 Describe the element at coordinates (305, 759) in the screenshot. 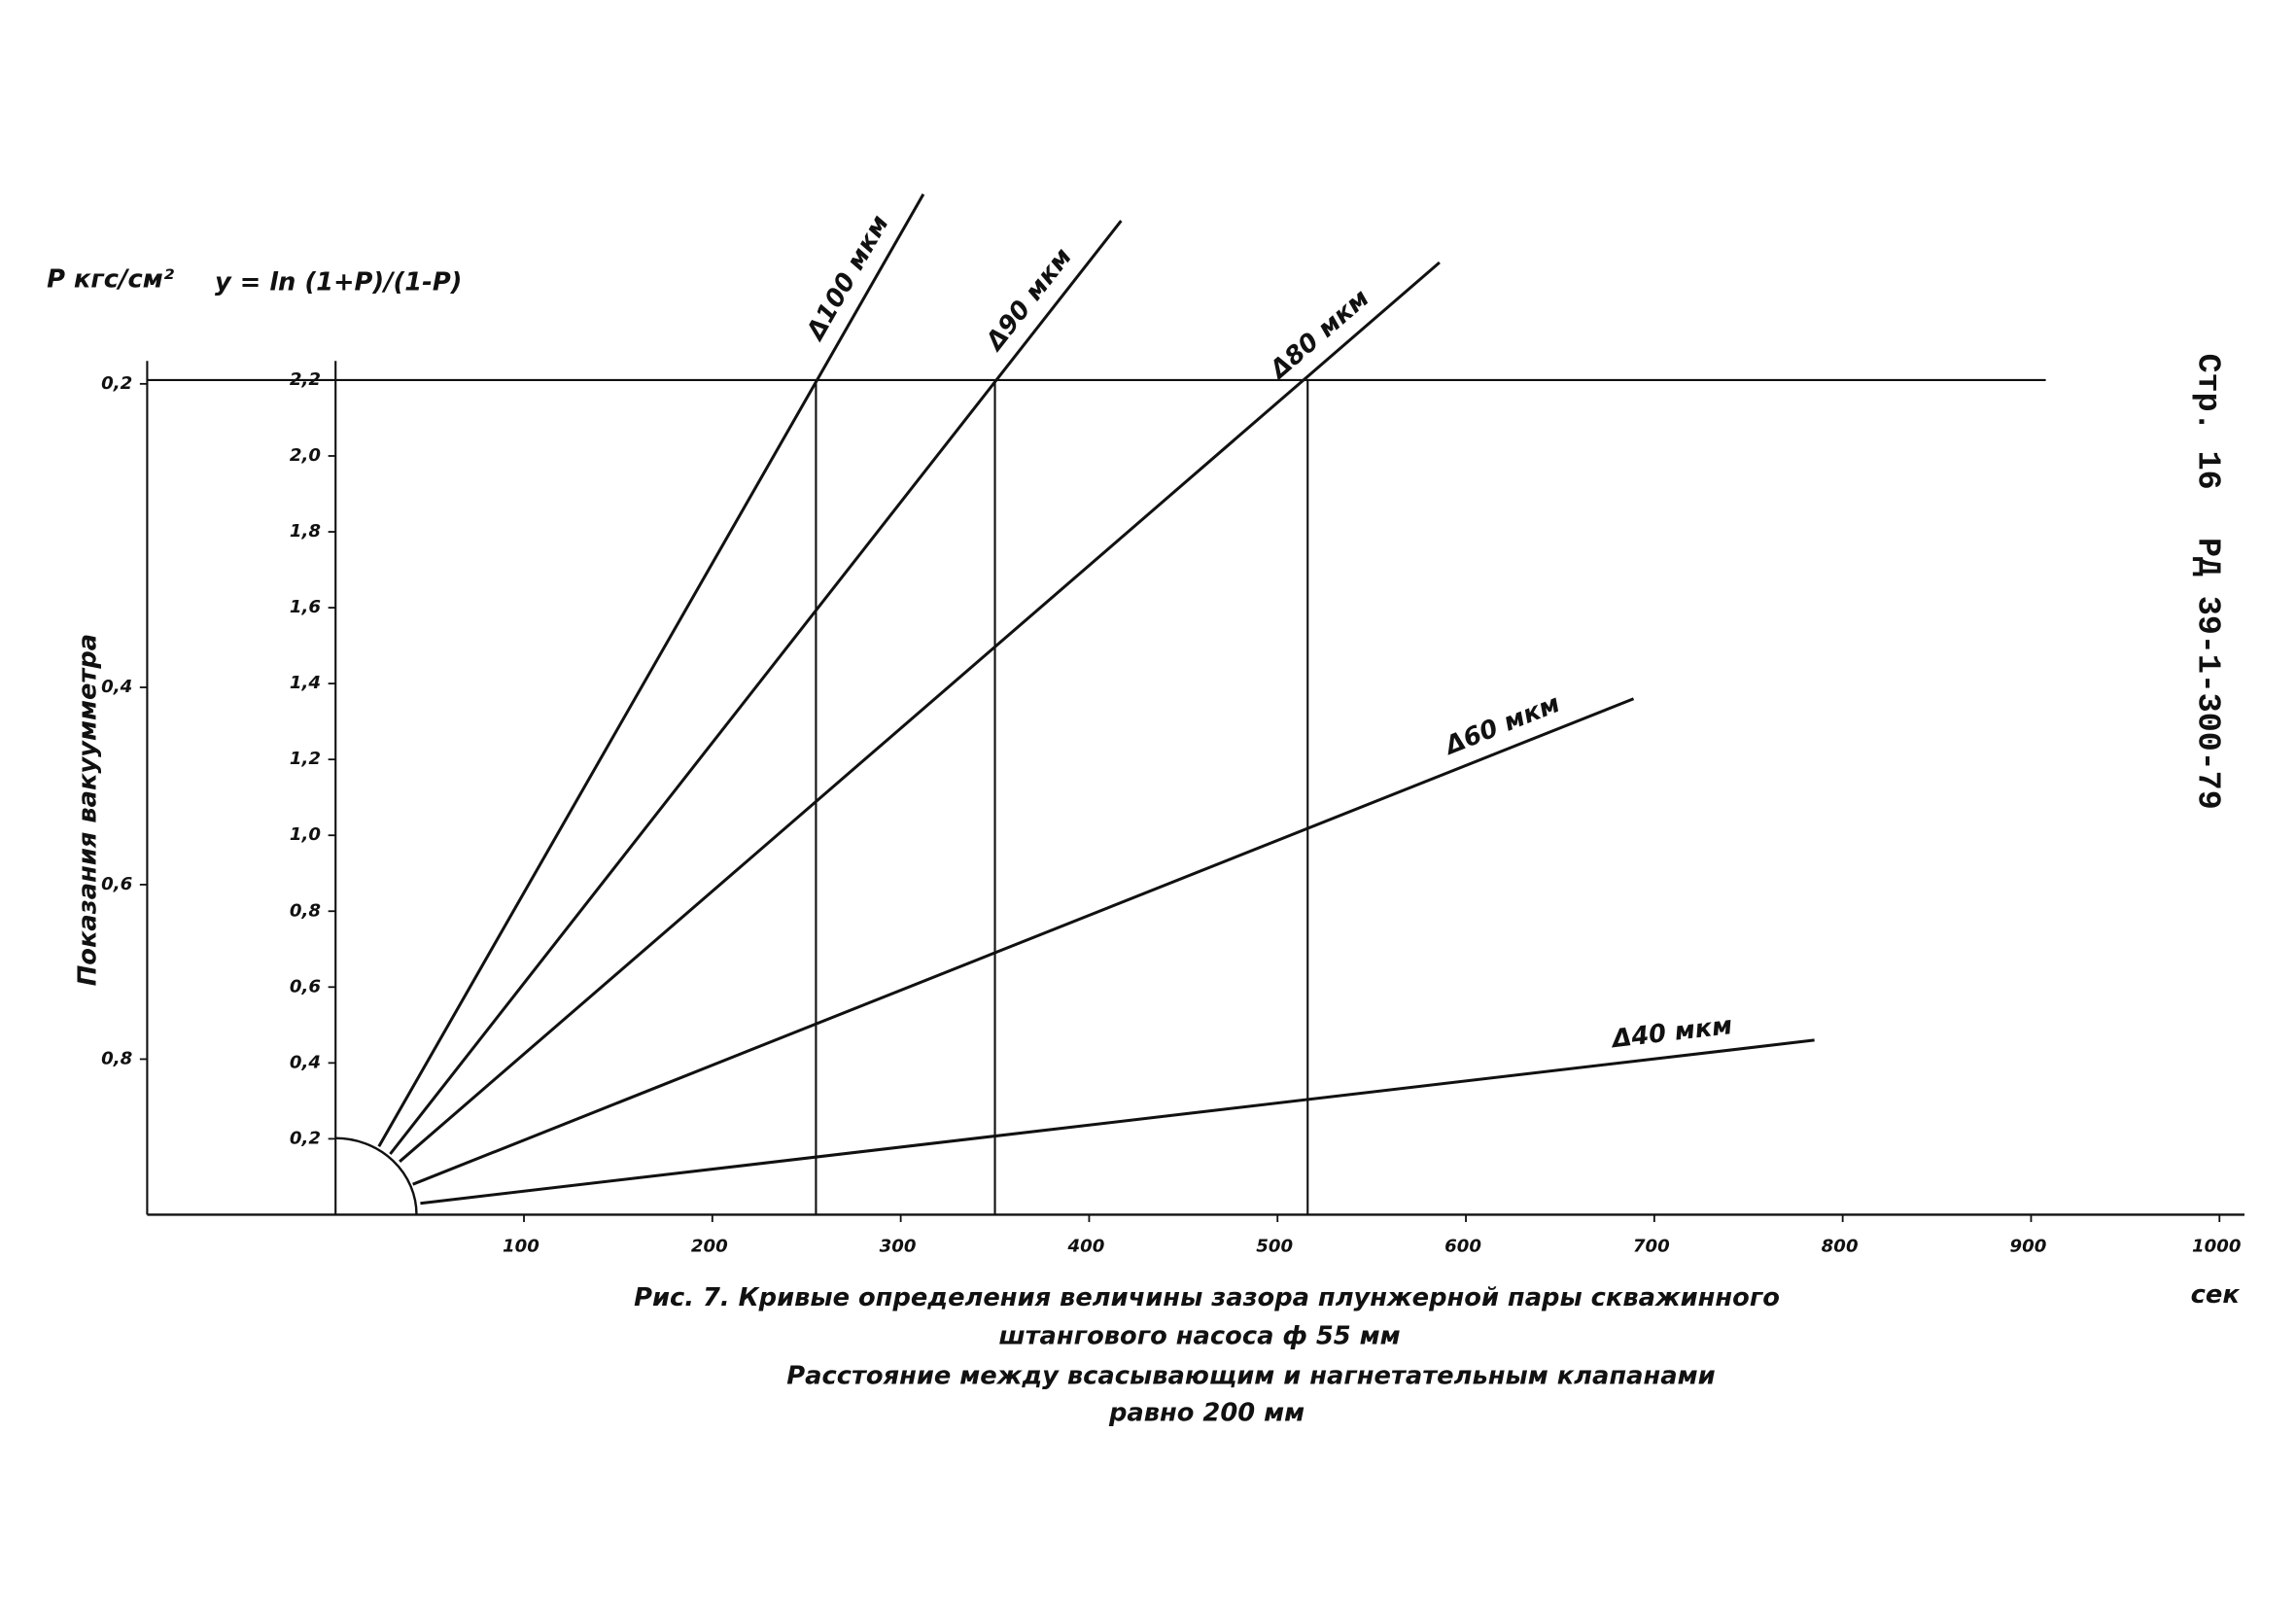

I see `y-tick-label: 1,2` at that location.